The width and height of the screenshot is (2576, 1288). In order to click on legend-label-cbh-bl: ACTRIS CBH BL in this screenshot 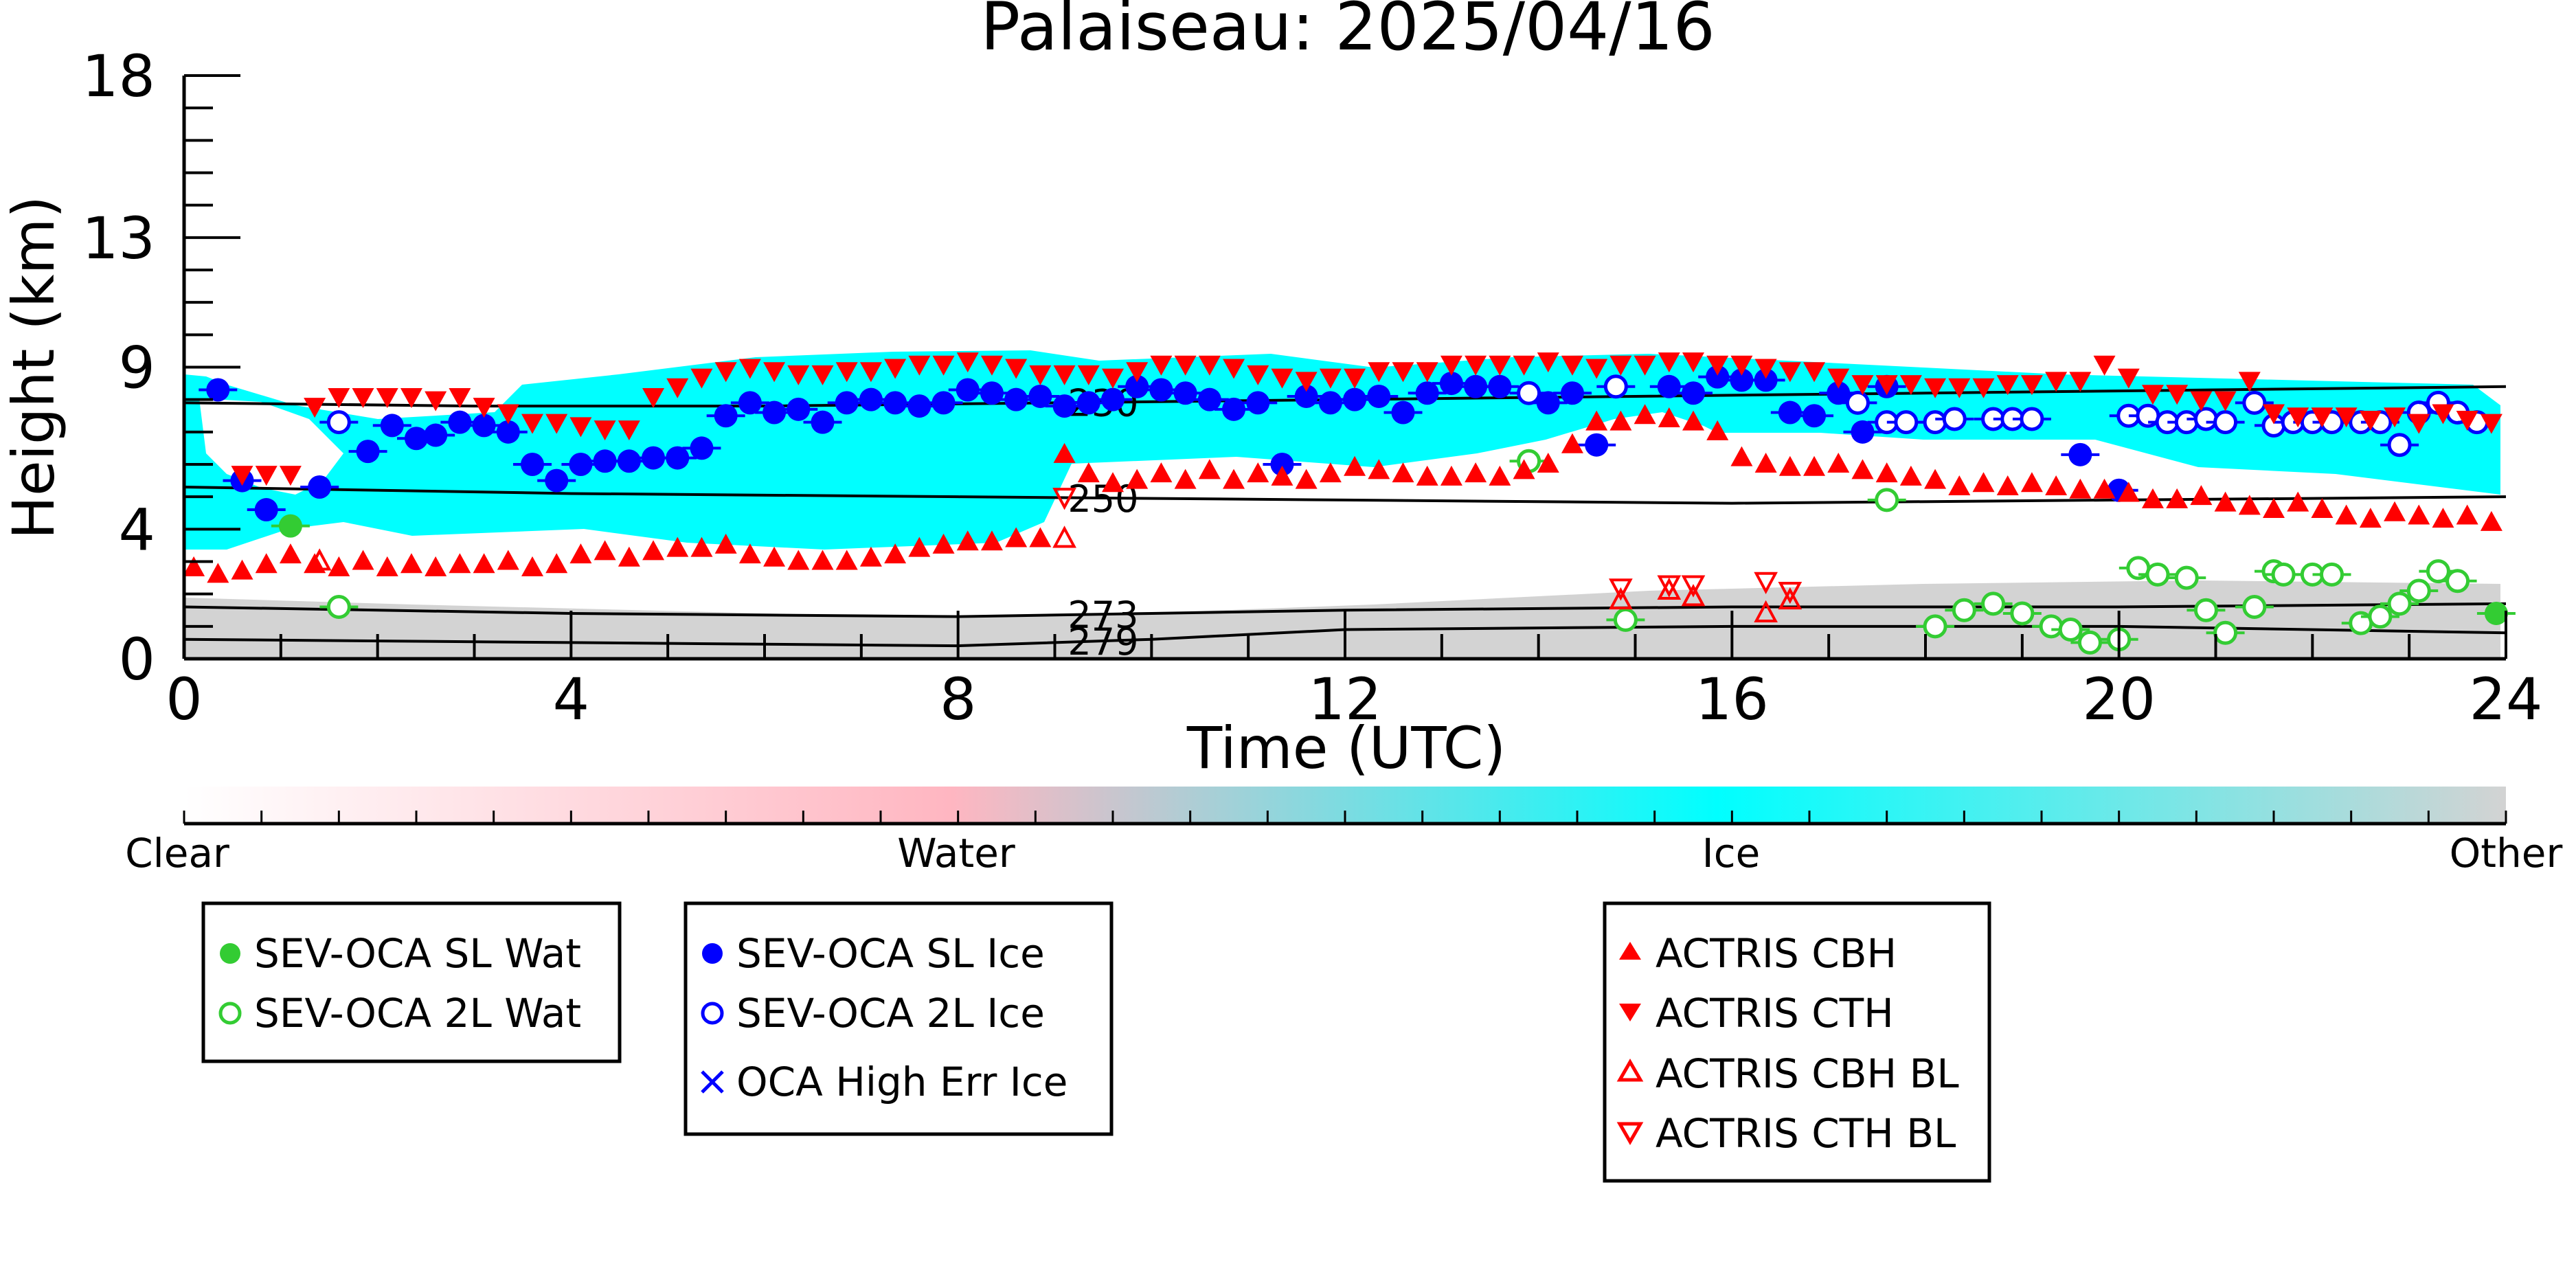, I will do `click(1807, 1073)`.